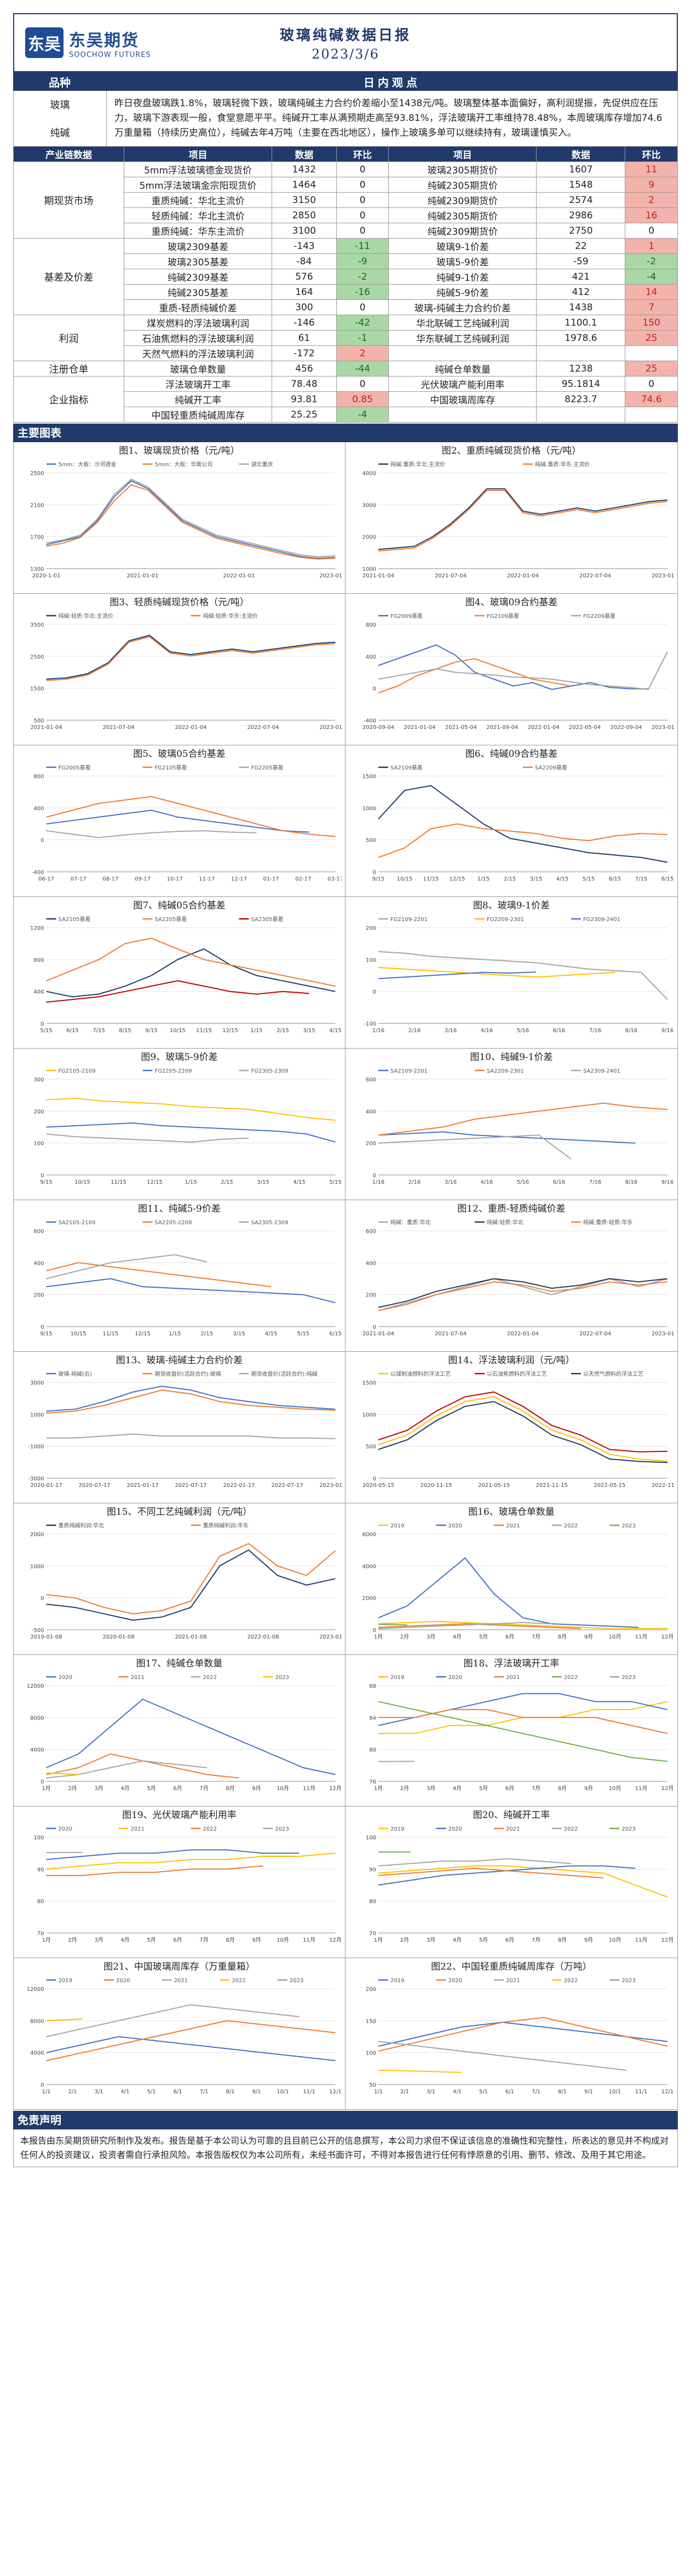  Describe the element at coordinates (462, 338) in the screenshot. I see `cell-b: 华东联碱工艺纯碱利润` at that location.